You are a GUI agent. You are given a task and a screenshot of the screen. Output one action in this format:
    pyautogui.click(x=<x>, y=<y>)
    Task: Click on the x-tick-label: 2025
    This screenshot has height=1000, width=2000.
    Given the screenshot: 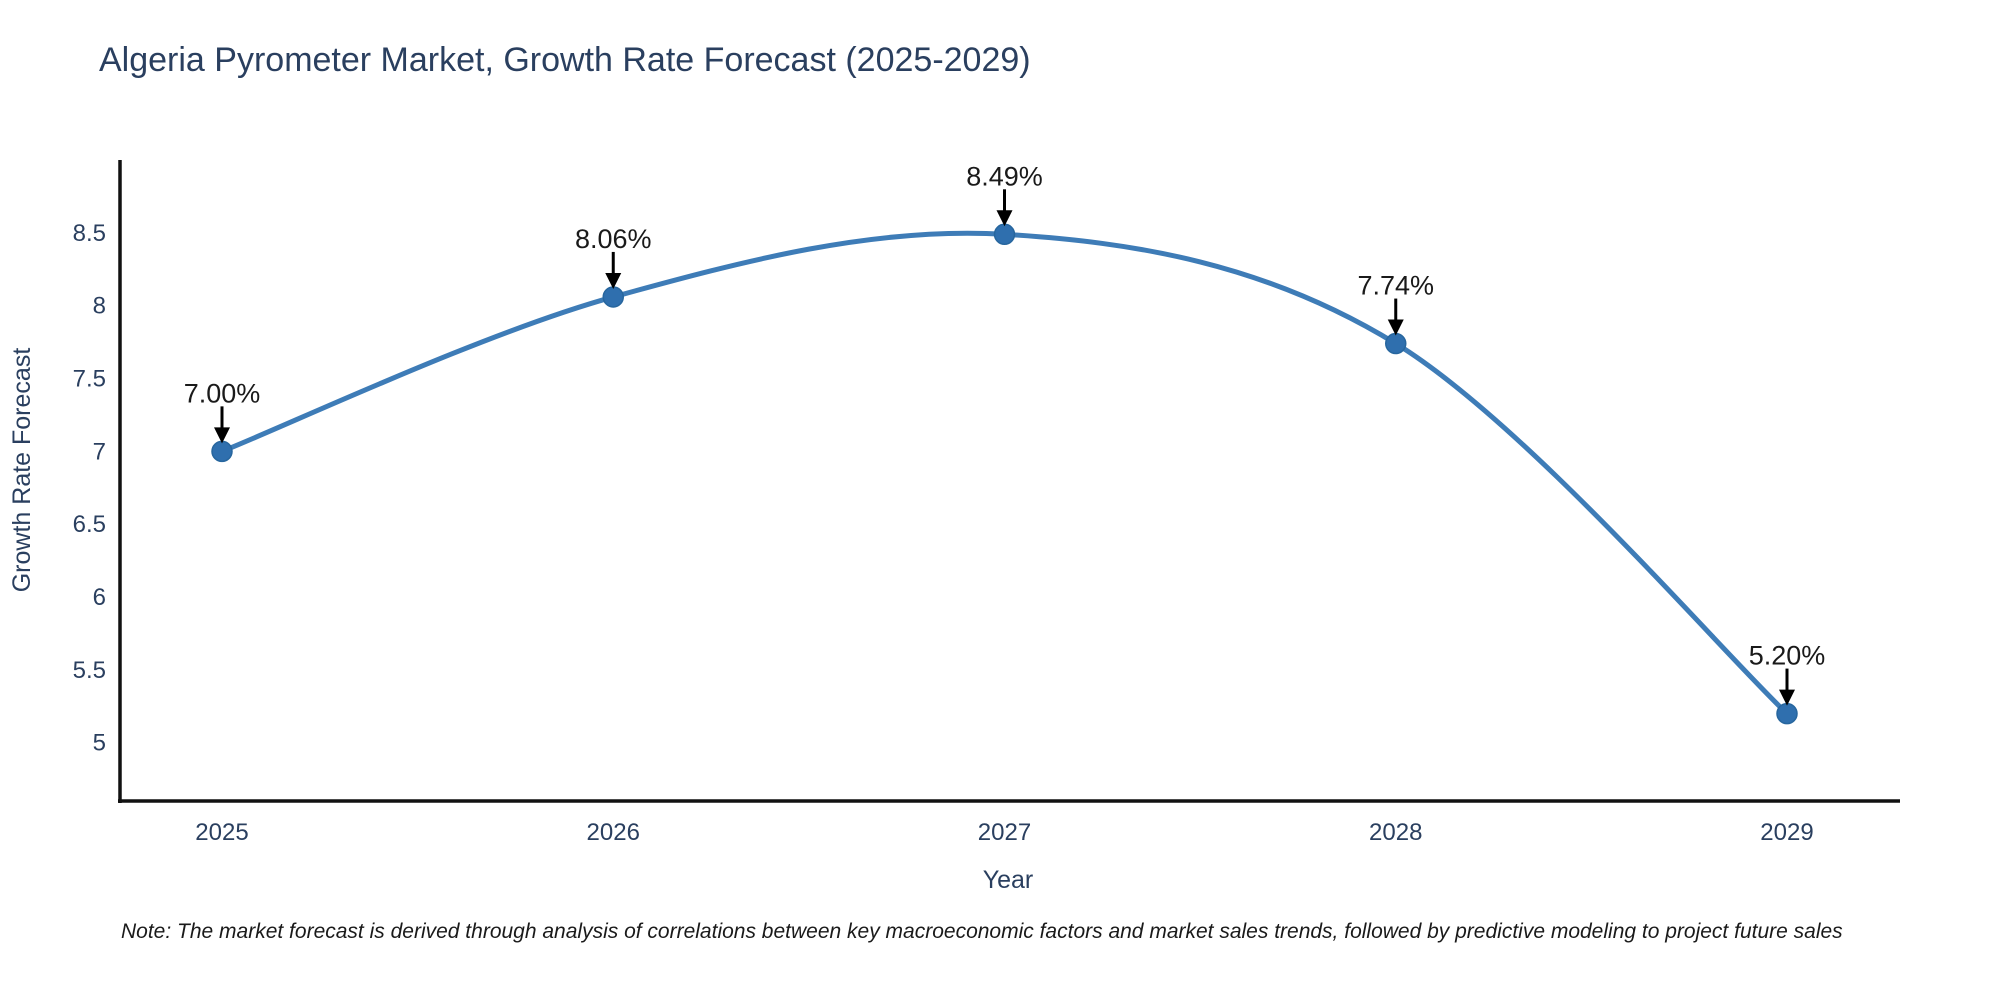 What is the action you would take?
    pyautogui.click(x=221, y=832)
    